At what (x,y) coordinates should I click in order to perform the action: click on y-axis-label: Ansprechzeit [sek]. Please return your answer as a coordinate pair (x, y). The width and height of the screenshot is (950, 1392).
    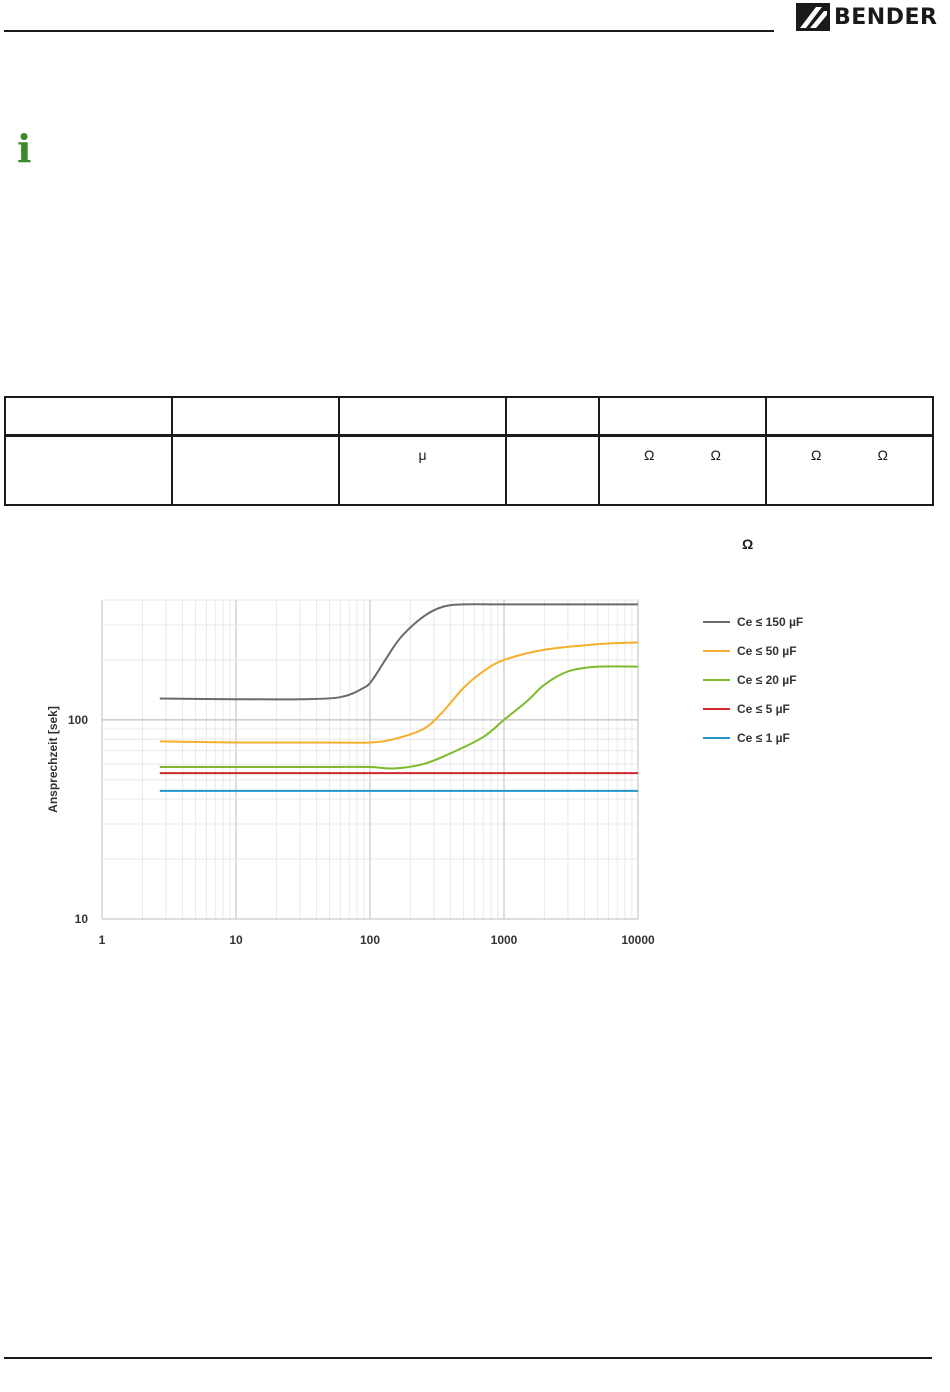
    Looking at the image, I should click on (53, 759).